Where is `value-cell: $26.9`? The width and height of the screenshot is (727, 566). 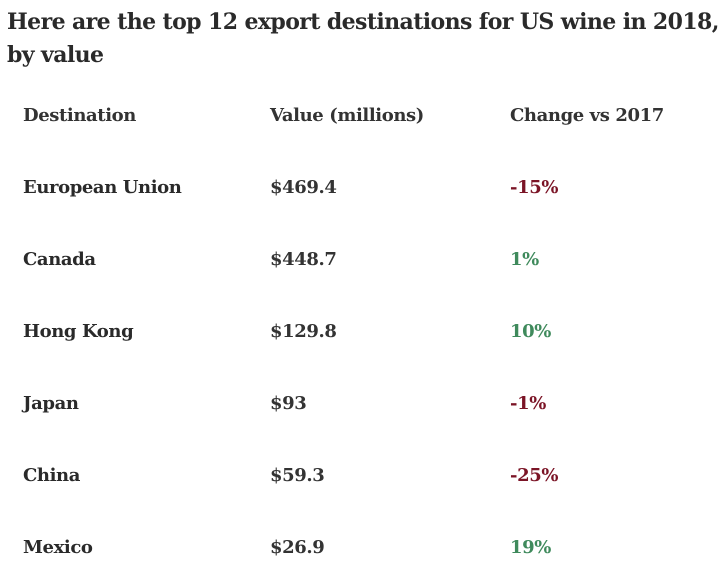 value-cell: $26.9 is located at coordinates (297, 547).